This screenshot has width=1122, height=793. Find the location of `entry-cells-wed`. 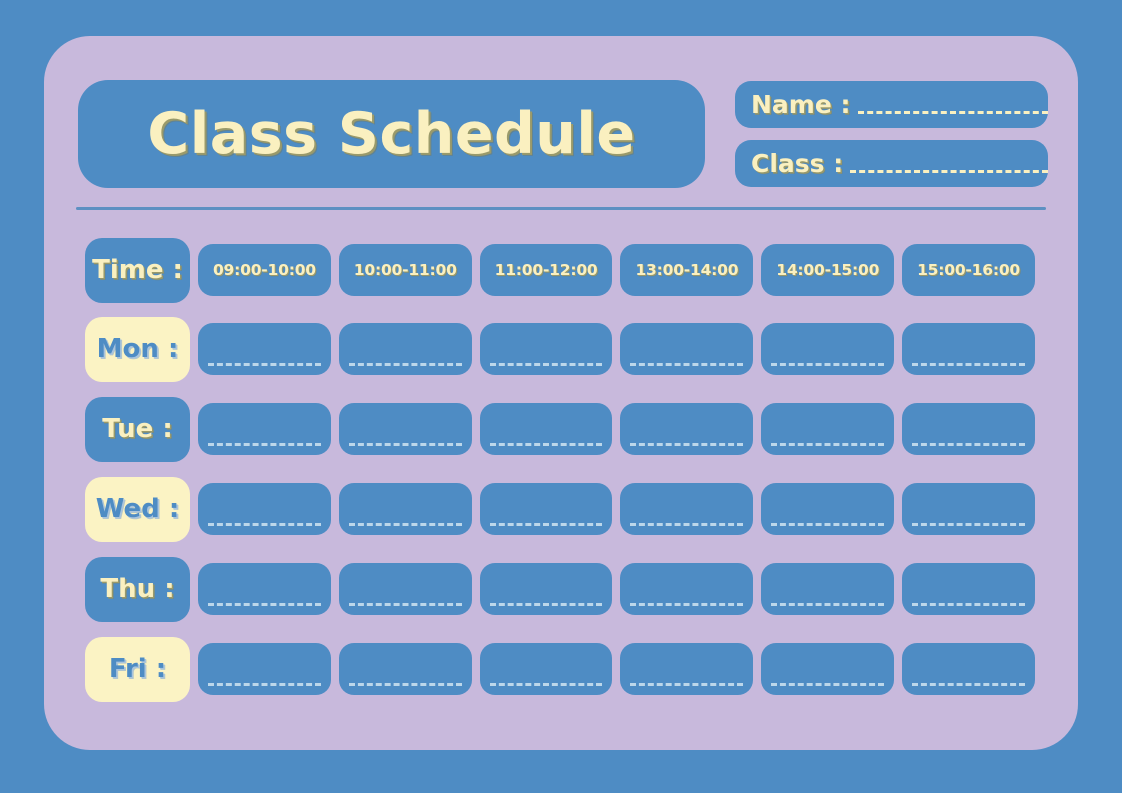

entry-cells-wed is located at coordinates (616, 509).